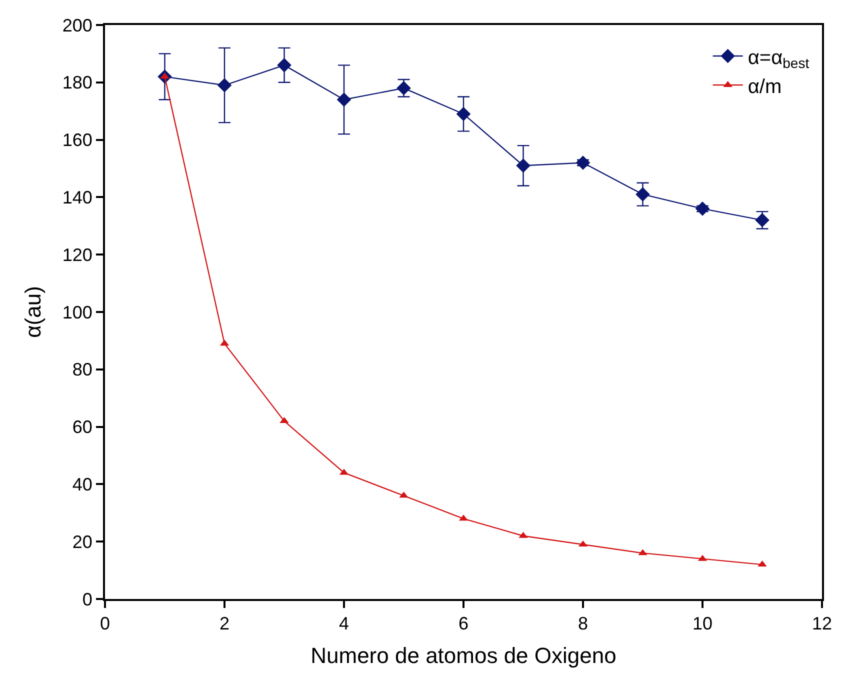  Describe the element at coordinates (77, 198) in the screenshot. I see `y-tick-label: 140` at that location.